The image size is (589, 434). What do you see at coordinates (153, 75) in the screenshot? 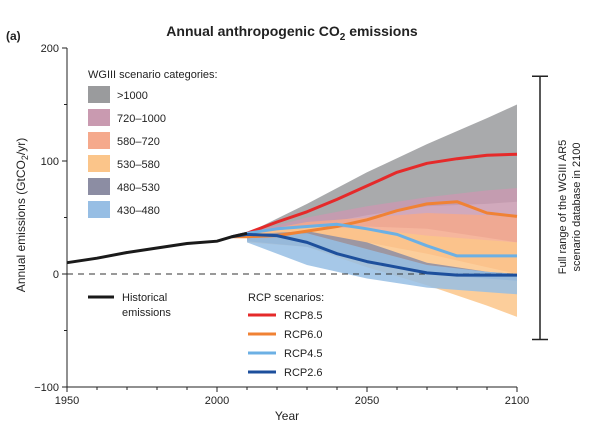
I see `category-legend-title: WGIII scenario categories:` at bounding box center [153, 75].